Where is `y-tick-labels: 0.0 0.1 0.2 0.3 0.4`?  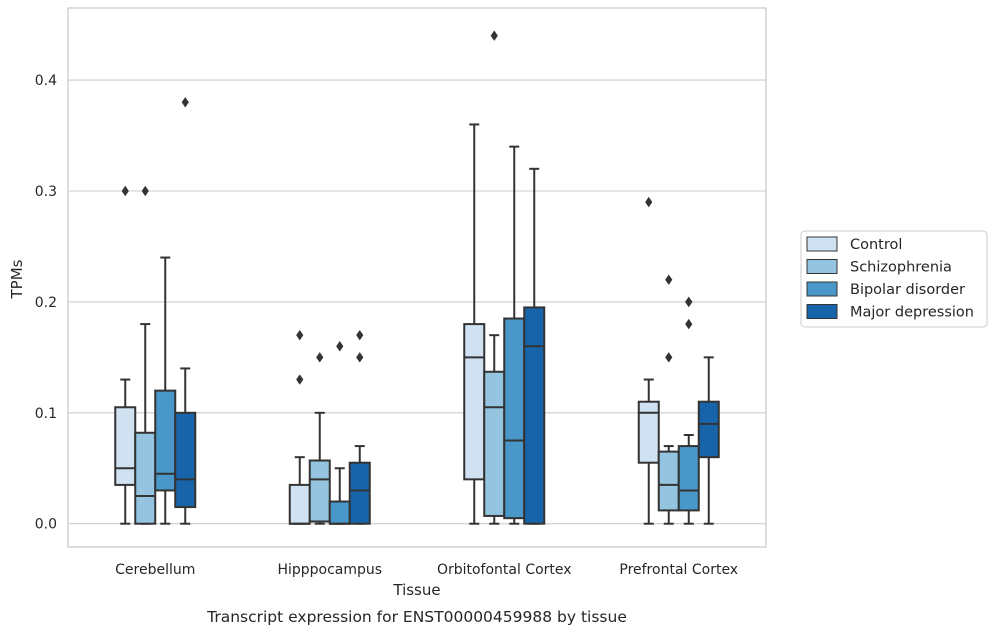 y-tick-labels: 0.0 0.1 0.2 0.3 0.4 is located at coordinates (46, 303).